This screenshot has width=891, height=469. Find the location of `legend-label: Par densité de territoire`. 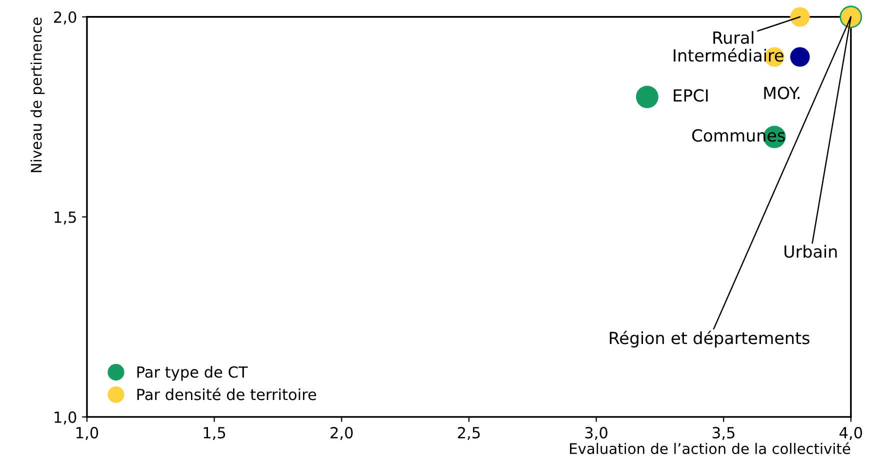

legend-label: Par densité de territoire is located at coordinates (226, 394).